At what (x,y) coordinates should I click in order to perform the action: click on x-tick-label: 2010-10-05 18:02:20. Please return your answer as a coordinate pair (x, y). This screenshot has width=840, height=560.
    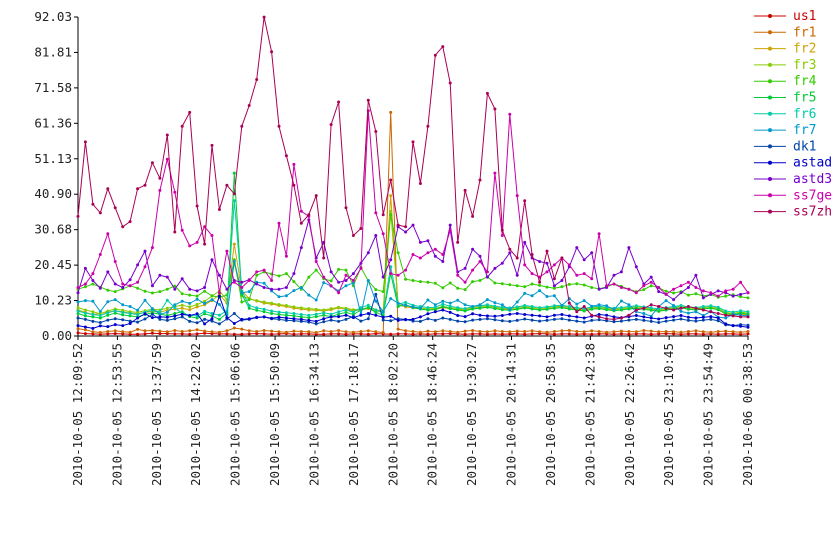
    Looking at the image, I should click on (392, 414).